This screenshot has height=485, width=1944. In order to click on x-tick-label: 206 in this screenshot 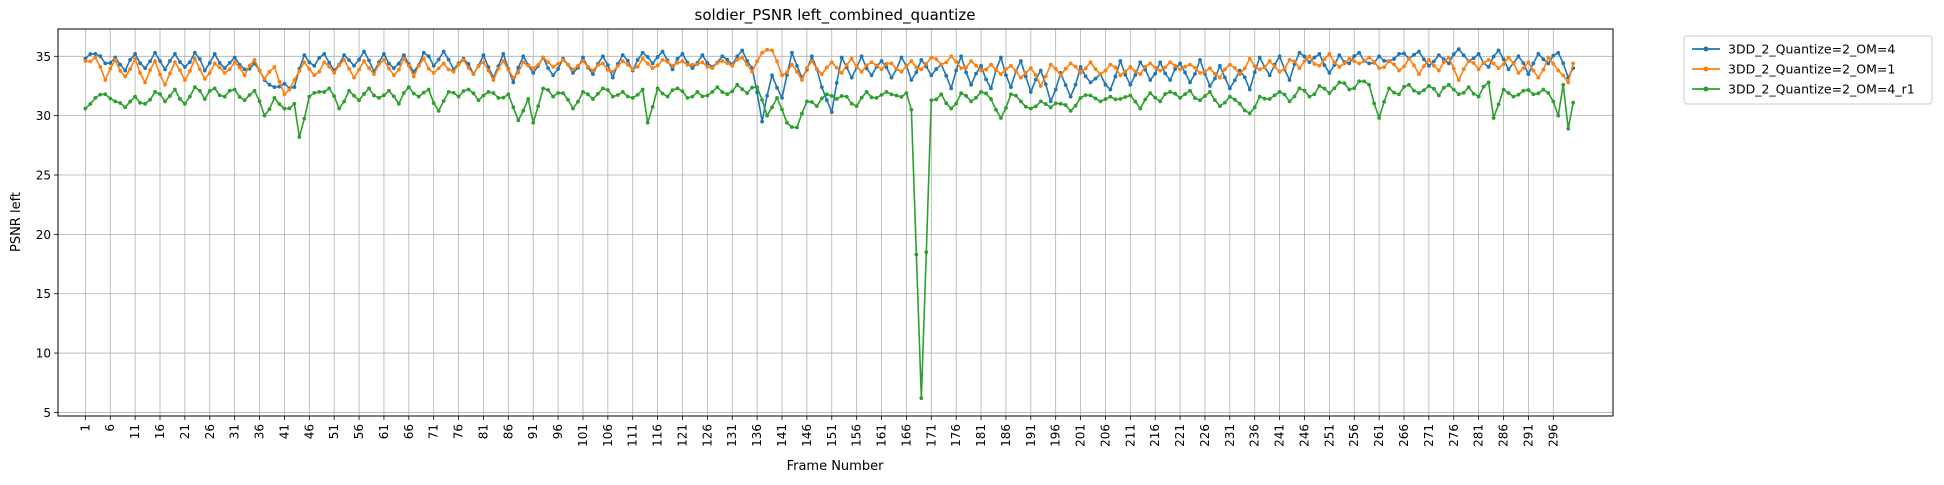, I will do `click(1105, 435)`.